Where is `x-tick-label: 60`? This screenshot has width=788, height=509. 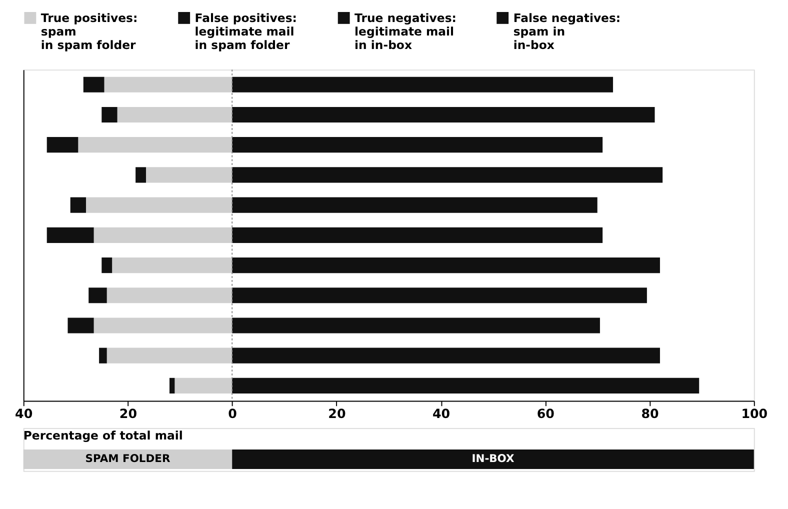
x-tick-label: 60 is located at coordinates (545, 413).